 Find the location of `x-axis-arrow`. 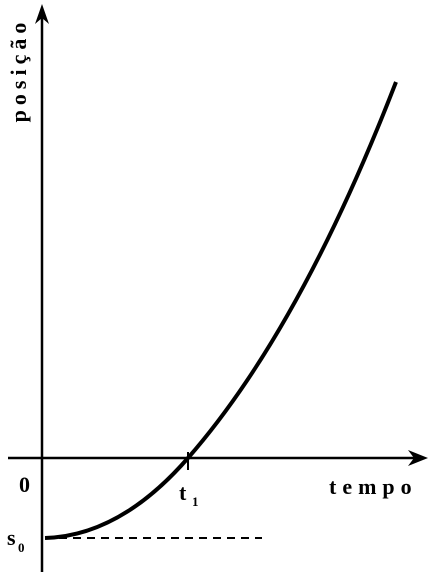

x-axis-arrow is located at coordinates (418, 458).